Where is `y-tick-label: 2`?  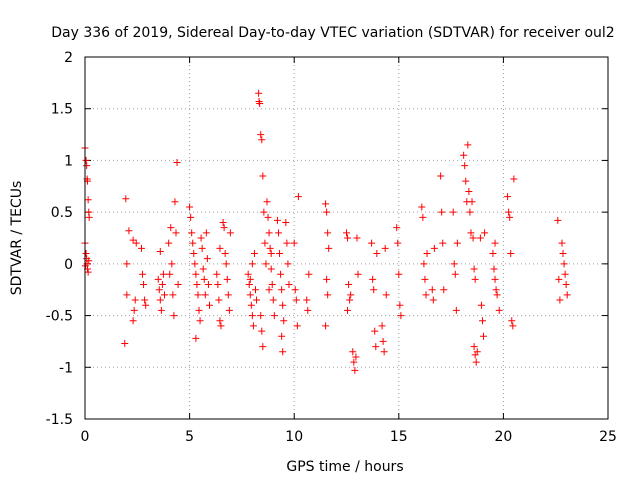 y-tick-label: 2 is located at coordinates (68, 58).